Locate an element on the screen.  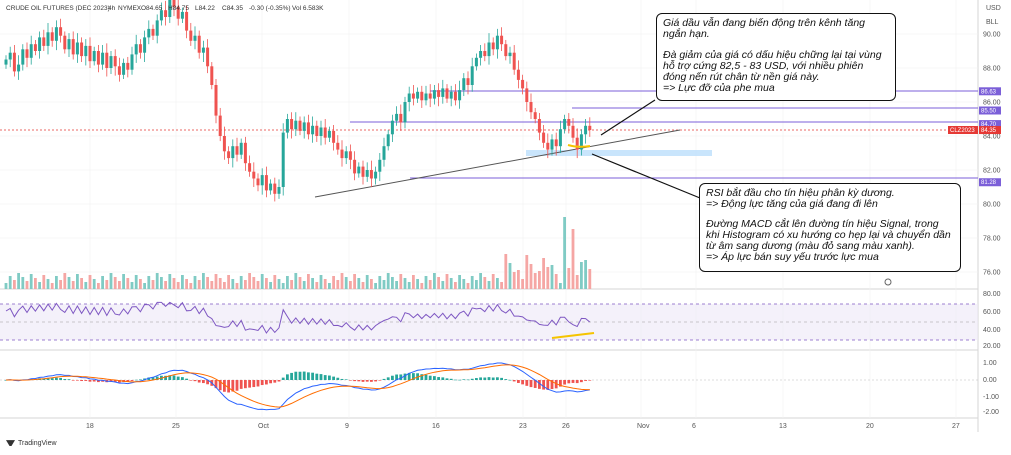
price-tick-label-2: 86.00 is located at coordinates (992, 103).